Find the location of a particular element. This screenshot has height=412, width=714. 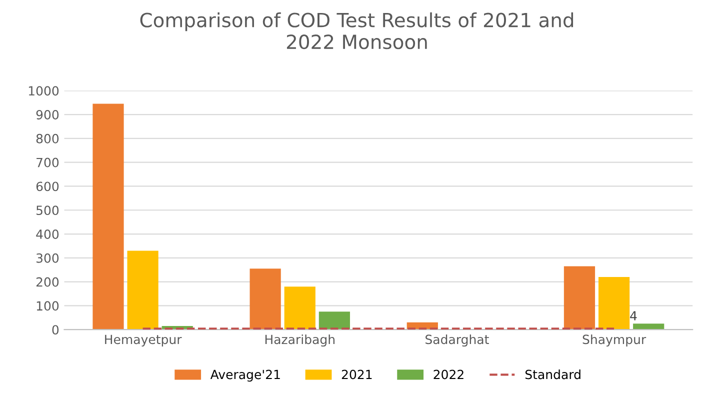

x-tick-label: Sadarghat is located at coordinates (457, 340).